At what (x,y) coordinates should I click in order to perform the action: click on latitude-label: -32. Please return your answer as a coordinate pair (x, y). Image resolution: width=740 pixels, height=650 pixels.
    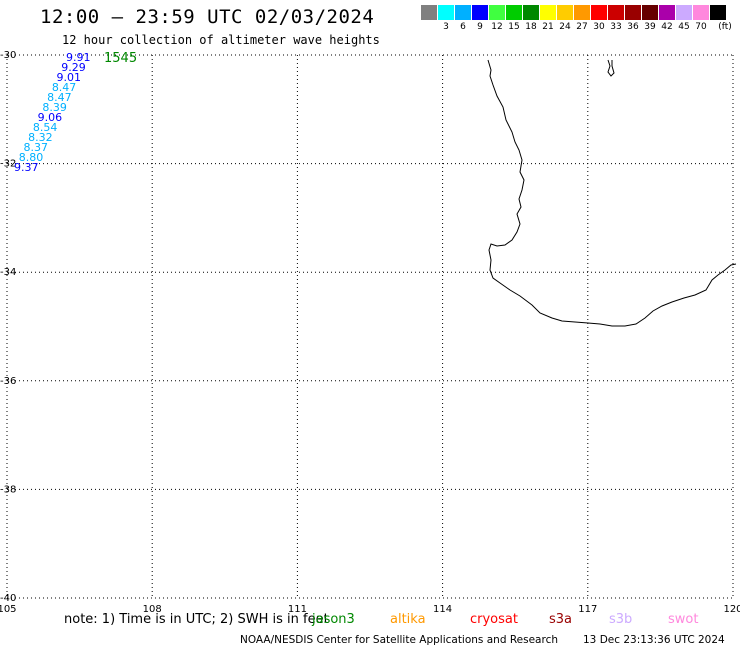
    Looking at the image, I should click on (8, 164).